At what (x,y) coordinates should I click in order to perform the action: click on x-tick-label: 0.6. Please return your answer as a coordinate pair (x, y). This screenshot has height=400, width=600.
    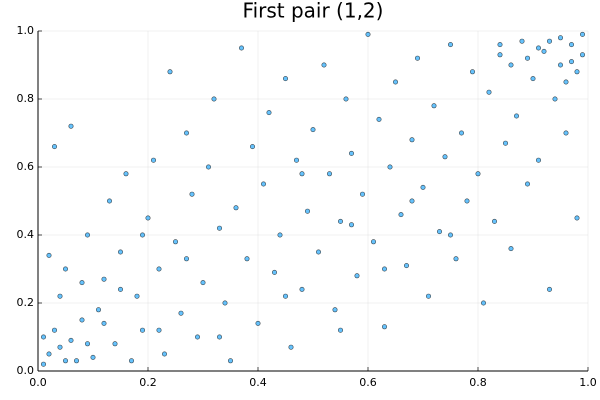
    Looking at the image, I should click on (368, 382).